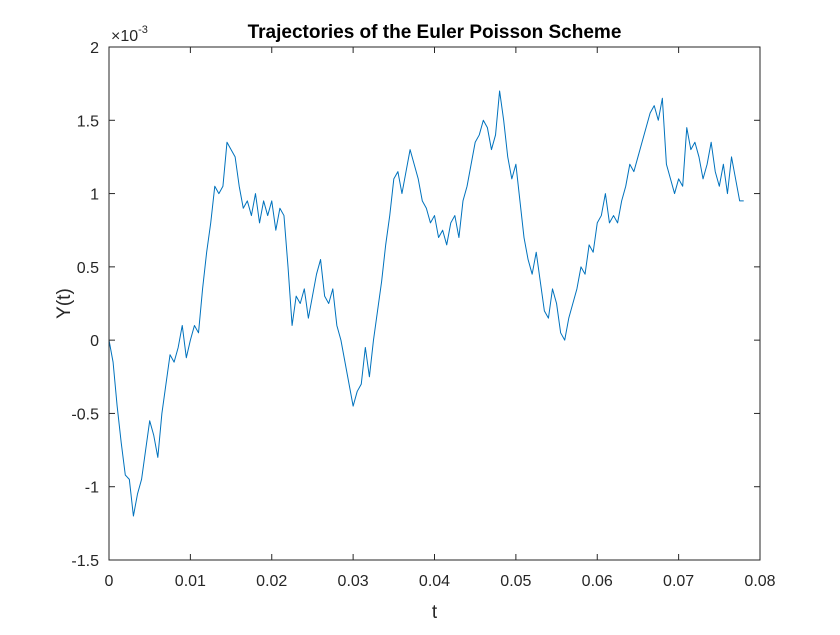 This screenshot has height=635, width=840. I want to click on x-tick-label: 0.07, so click(678, 581).